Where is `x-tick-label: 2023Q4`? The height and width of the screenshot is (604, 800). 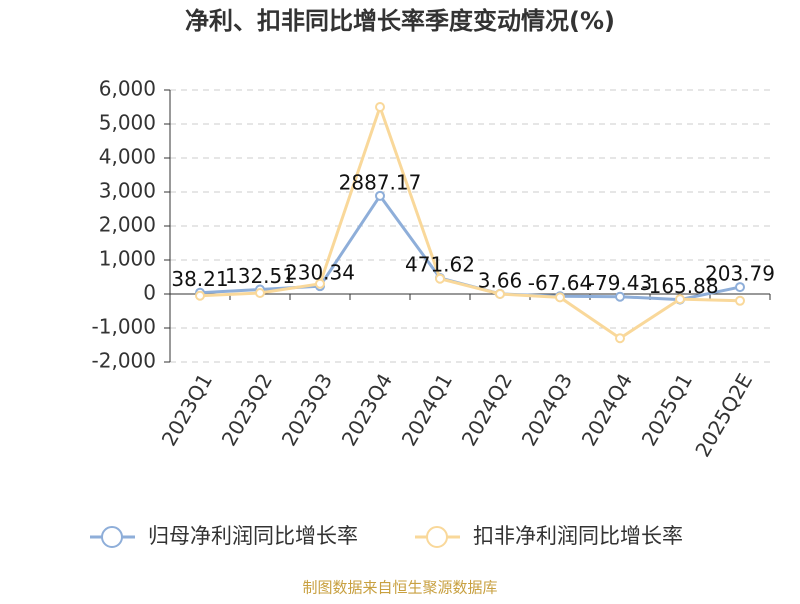
x-tick-label: 2023Q4 is located at coordinates (367, 409).